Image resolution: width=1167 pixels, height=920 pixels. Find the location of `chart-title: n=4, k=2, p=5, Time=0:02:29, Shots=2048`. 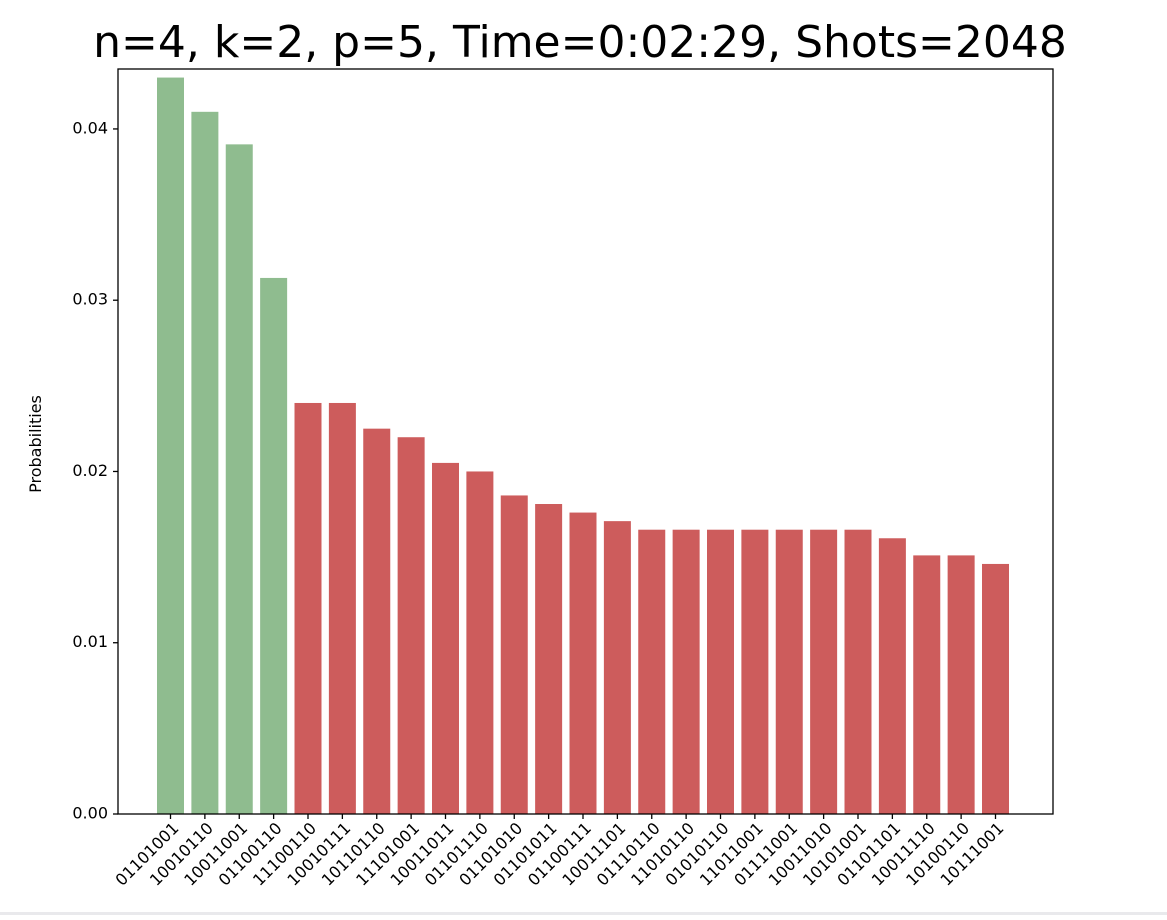

chart-title: n=4, k=2, p=5, Time=0:02:29, Shots=2048 is located at coordinates (580, 42).